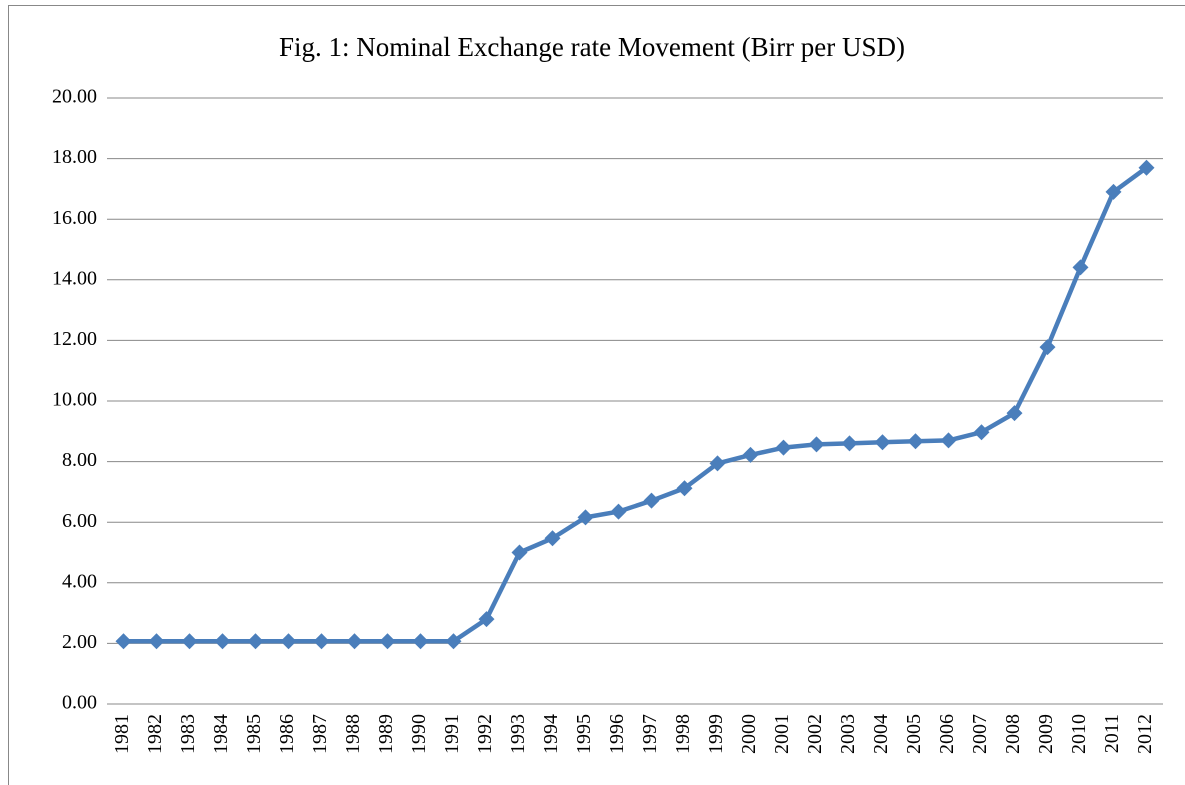  I want to click on x-tick-label: 1986, so click(287, 734).